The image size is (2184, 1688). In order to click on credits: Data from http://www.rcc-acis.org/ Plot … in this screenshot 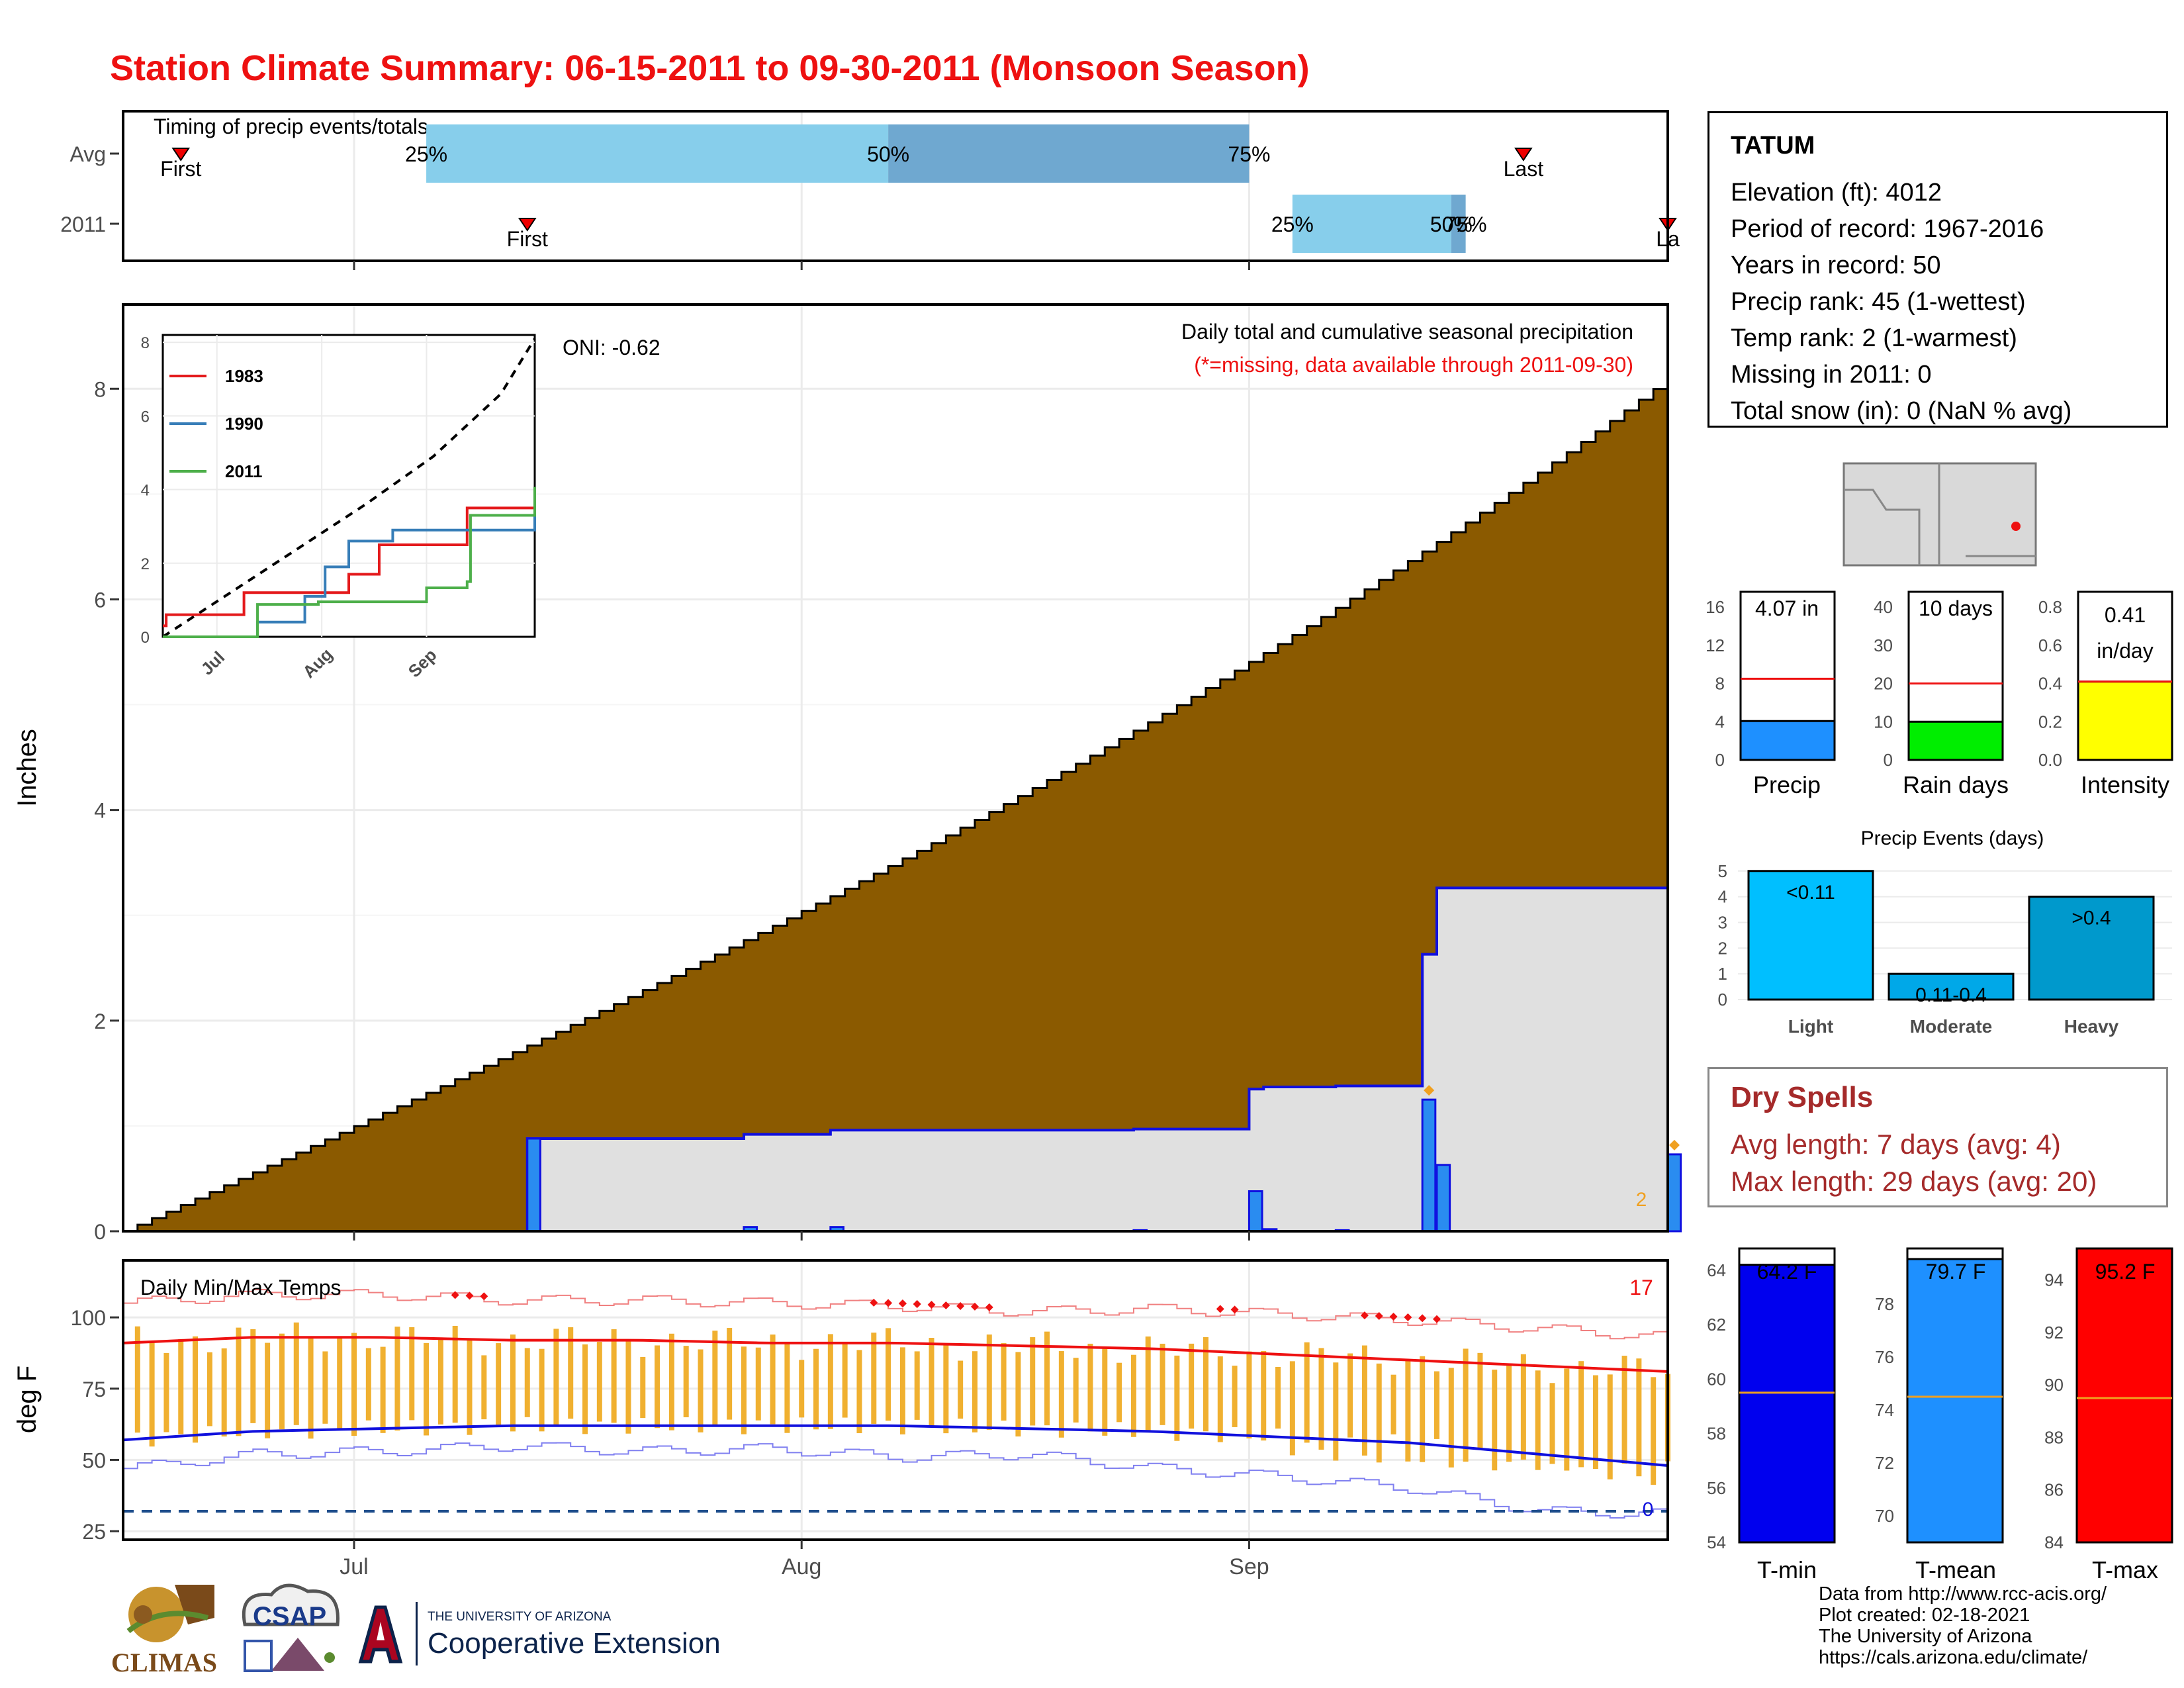, I will do `click(1963, 1625)`.